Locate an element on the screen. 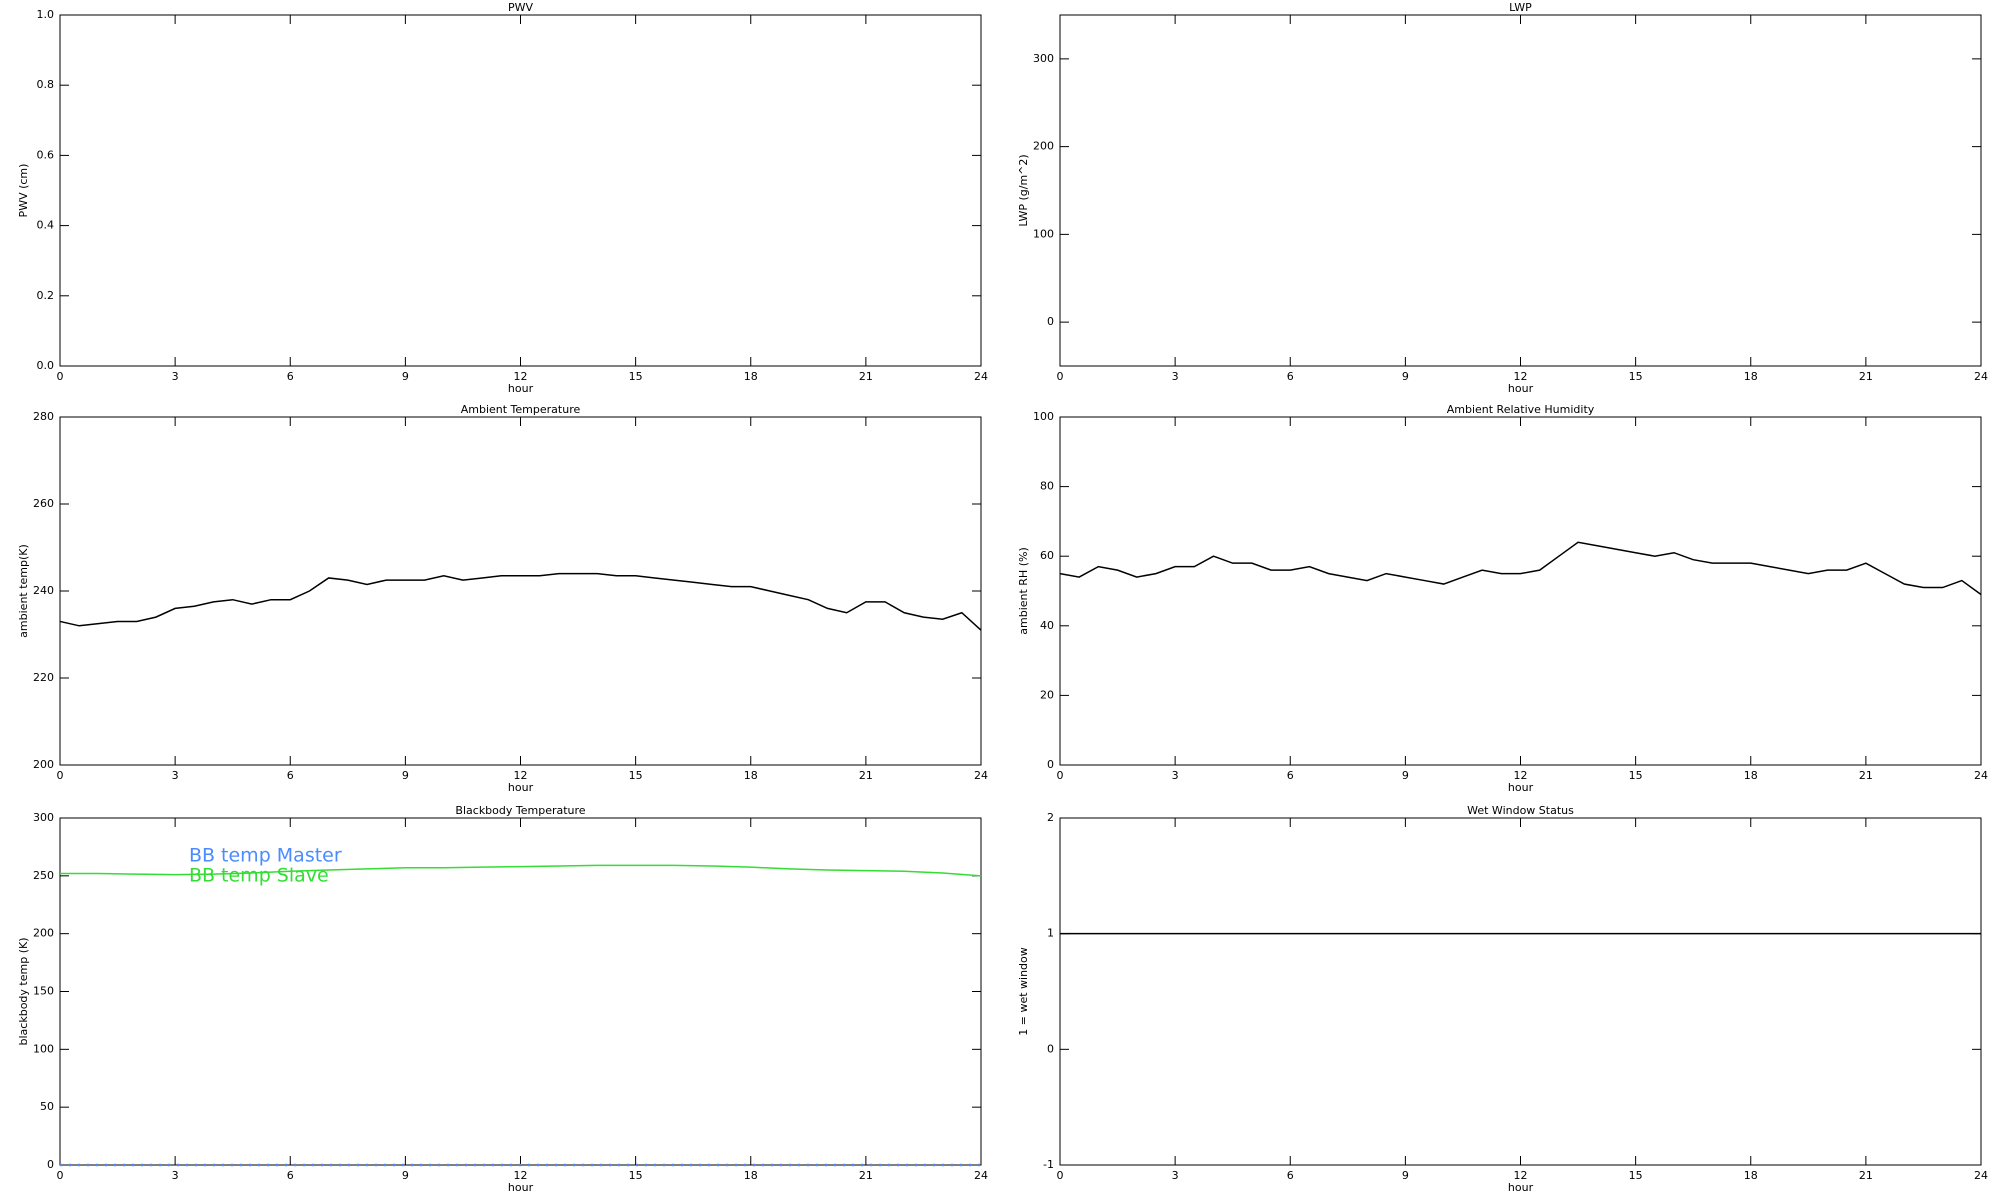  chart-title: Ambient Relative Humidity is located at coordinates (1521, 409).